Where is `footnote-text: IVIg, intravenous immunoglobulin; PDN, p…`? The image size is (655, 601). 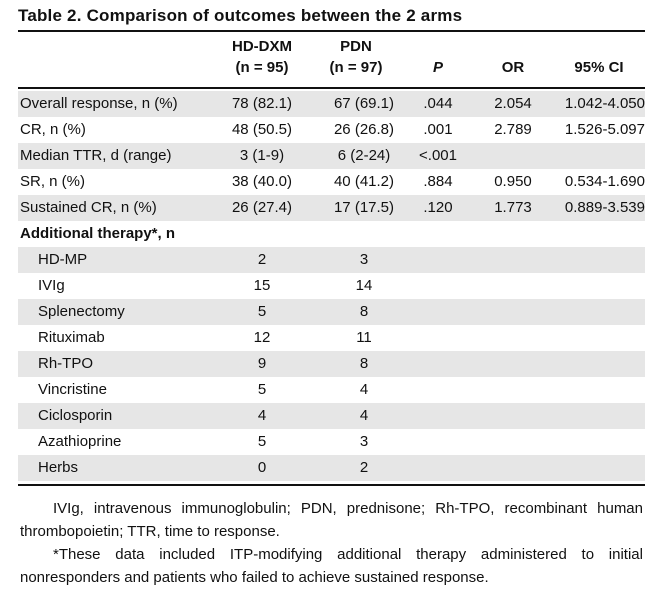 footnote-text: IVIg, intravenous immunoglobulin; PDN, p… is located at coordinates (331, 520).